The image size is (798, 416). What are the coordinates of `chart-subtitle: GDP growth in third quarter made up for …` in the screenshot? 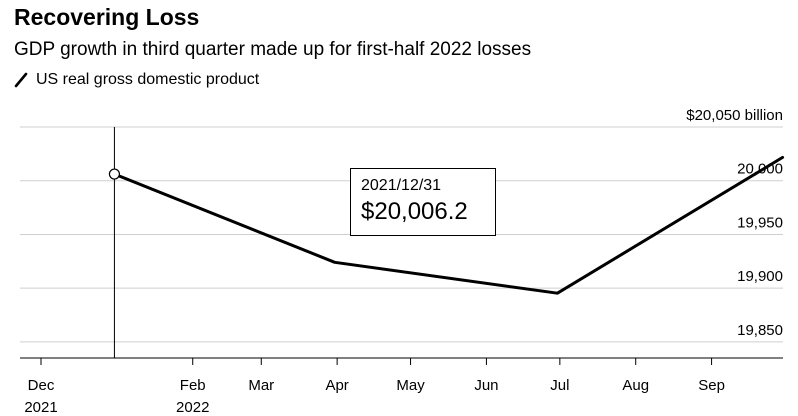 It's located at (273, 49).